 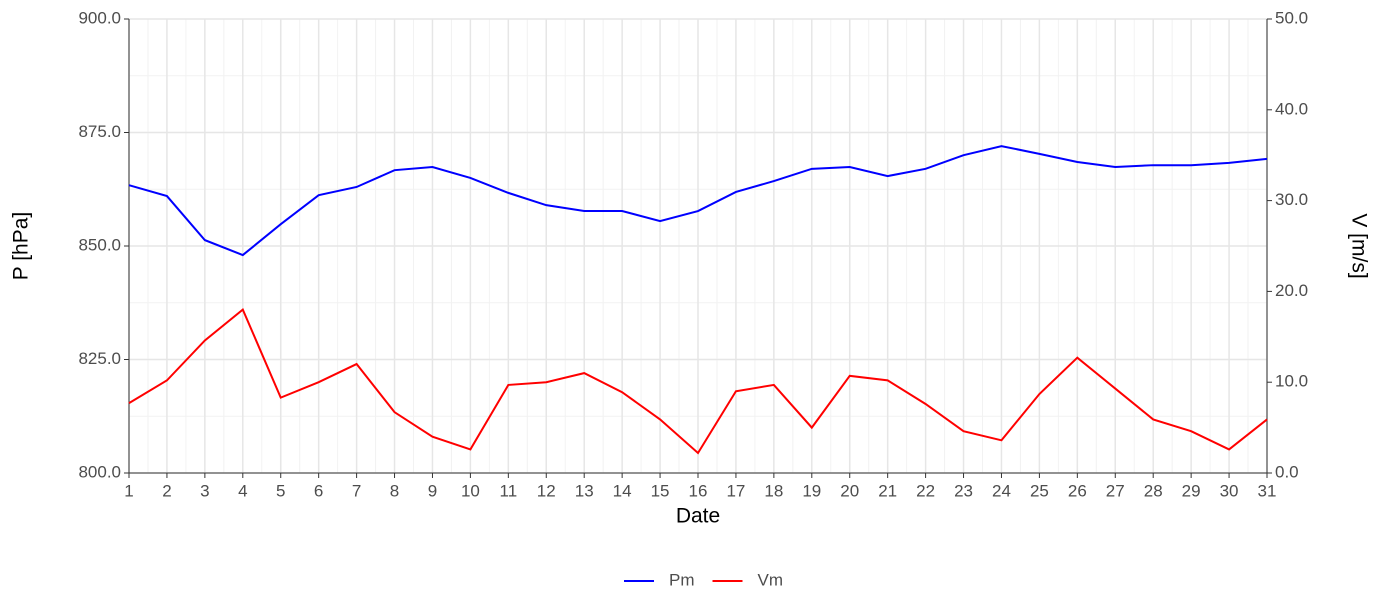 What do you see at coordinates (1001, 490) in the screenshot?
I see `x-tick-label: 24` at bounding box center [1001, 490].